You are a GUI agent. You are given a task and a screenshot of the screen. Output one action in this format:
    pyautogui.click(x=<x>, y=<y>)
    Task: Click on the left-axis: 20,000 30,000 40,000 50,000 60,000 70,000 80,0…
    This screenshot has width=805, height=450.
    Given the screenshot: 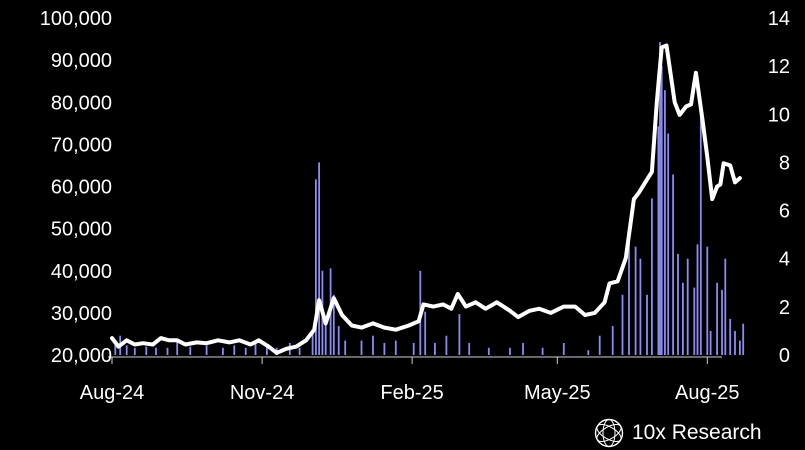 What is the action you would take?
    pyautogui.click(x=76, y=187)
    